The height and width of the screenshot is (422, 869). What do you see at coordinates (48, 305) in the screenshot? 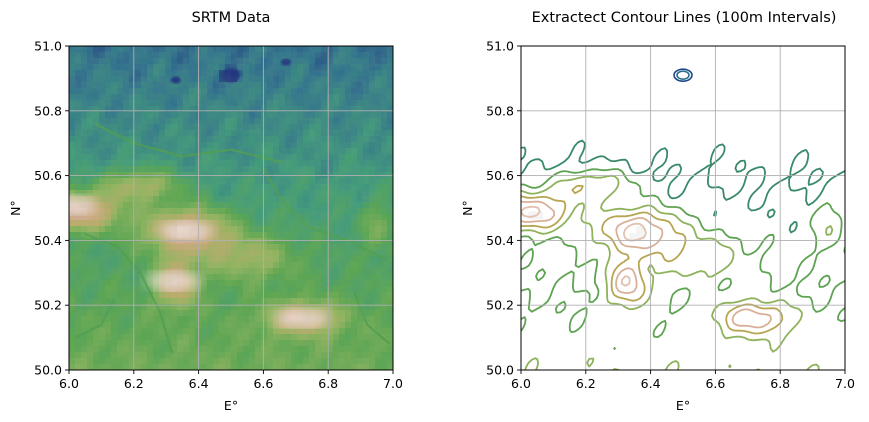
I see `srtm-ytick-label: 50.2` at bounding box center [48, 305].